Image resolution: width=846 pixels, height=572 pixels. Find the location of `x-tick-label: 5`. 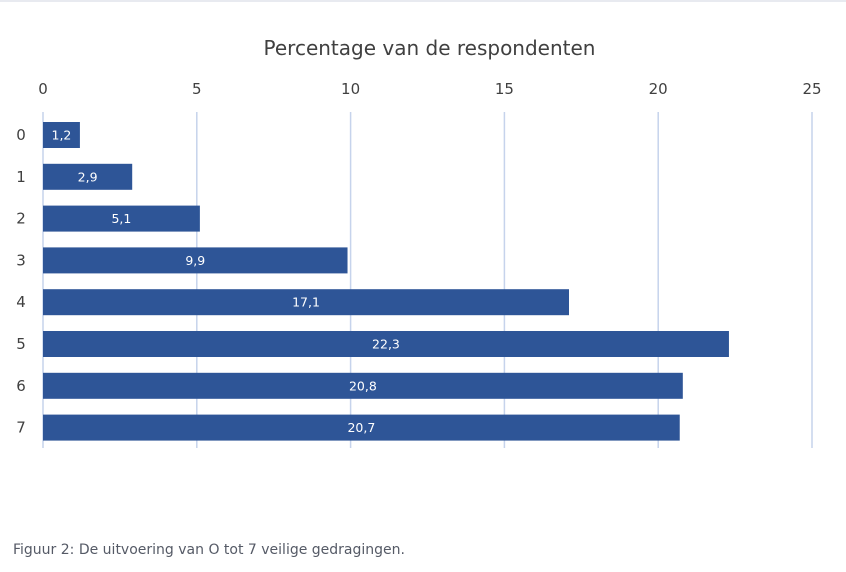

x-tick-label: 5 is located at coordinates (197, 89).